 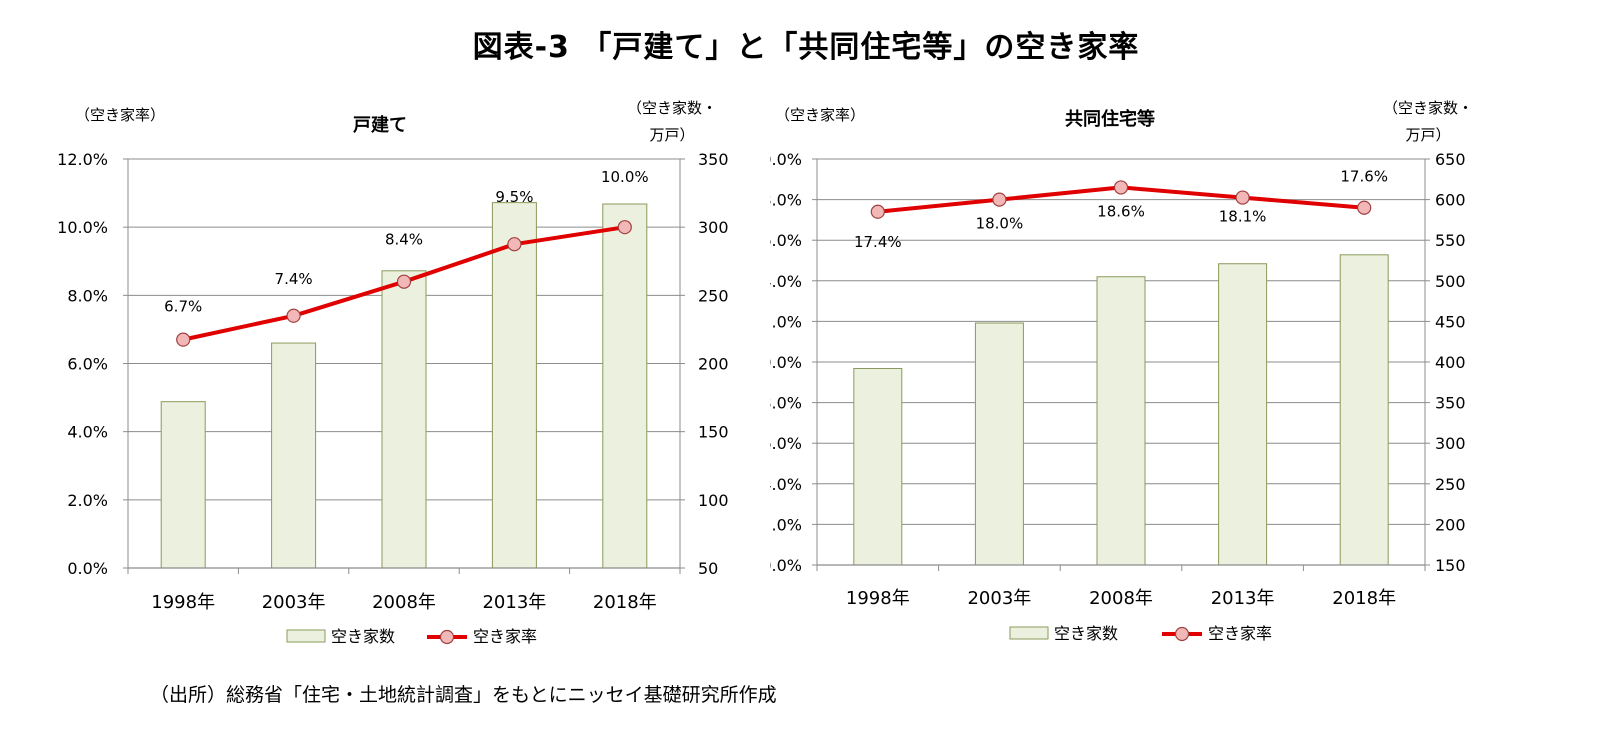 What do you see at coordinates (463, 695) in the screenshot?
I see `source-note: （出所）総務省「住宅・土地統計調査」をもとにニッセイ基礎研究所作成` at bounding box center [463, 695].